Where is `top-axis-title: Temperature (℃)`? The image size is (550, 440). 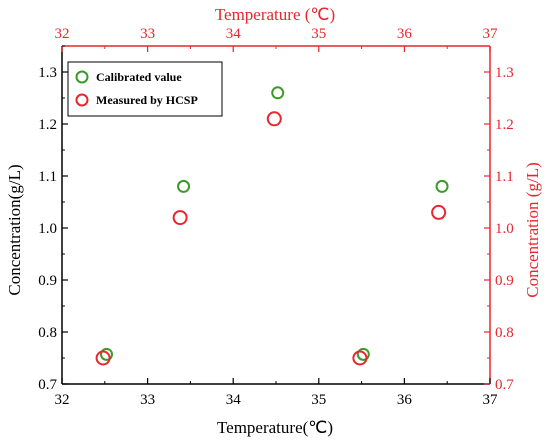 top-axis-title: Temperature (℃) is located at coordinates (275, 14).